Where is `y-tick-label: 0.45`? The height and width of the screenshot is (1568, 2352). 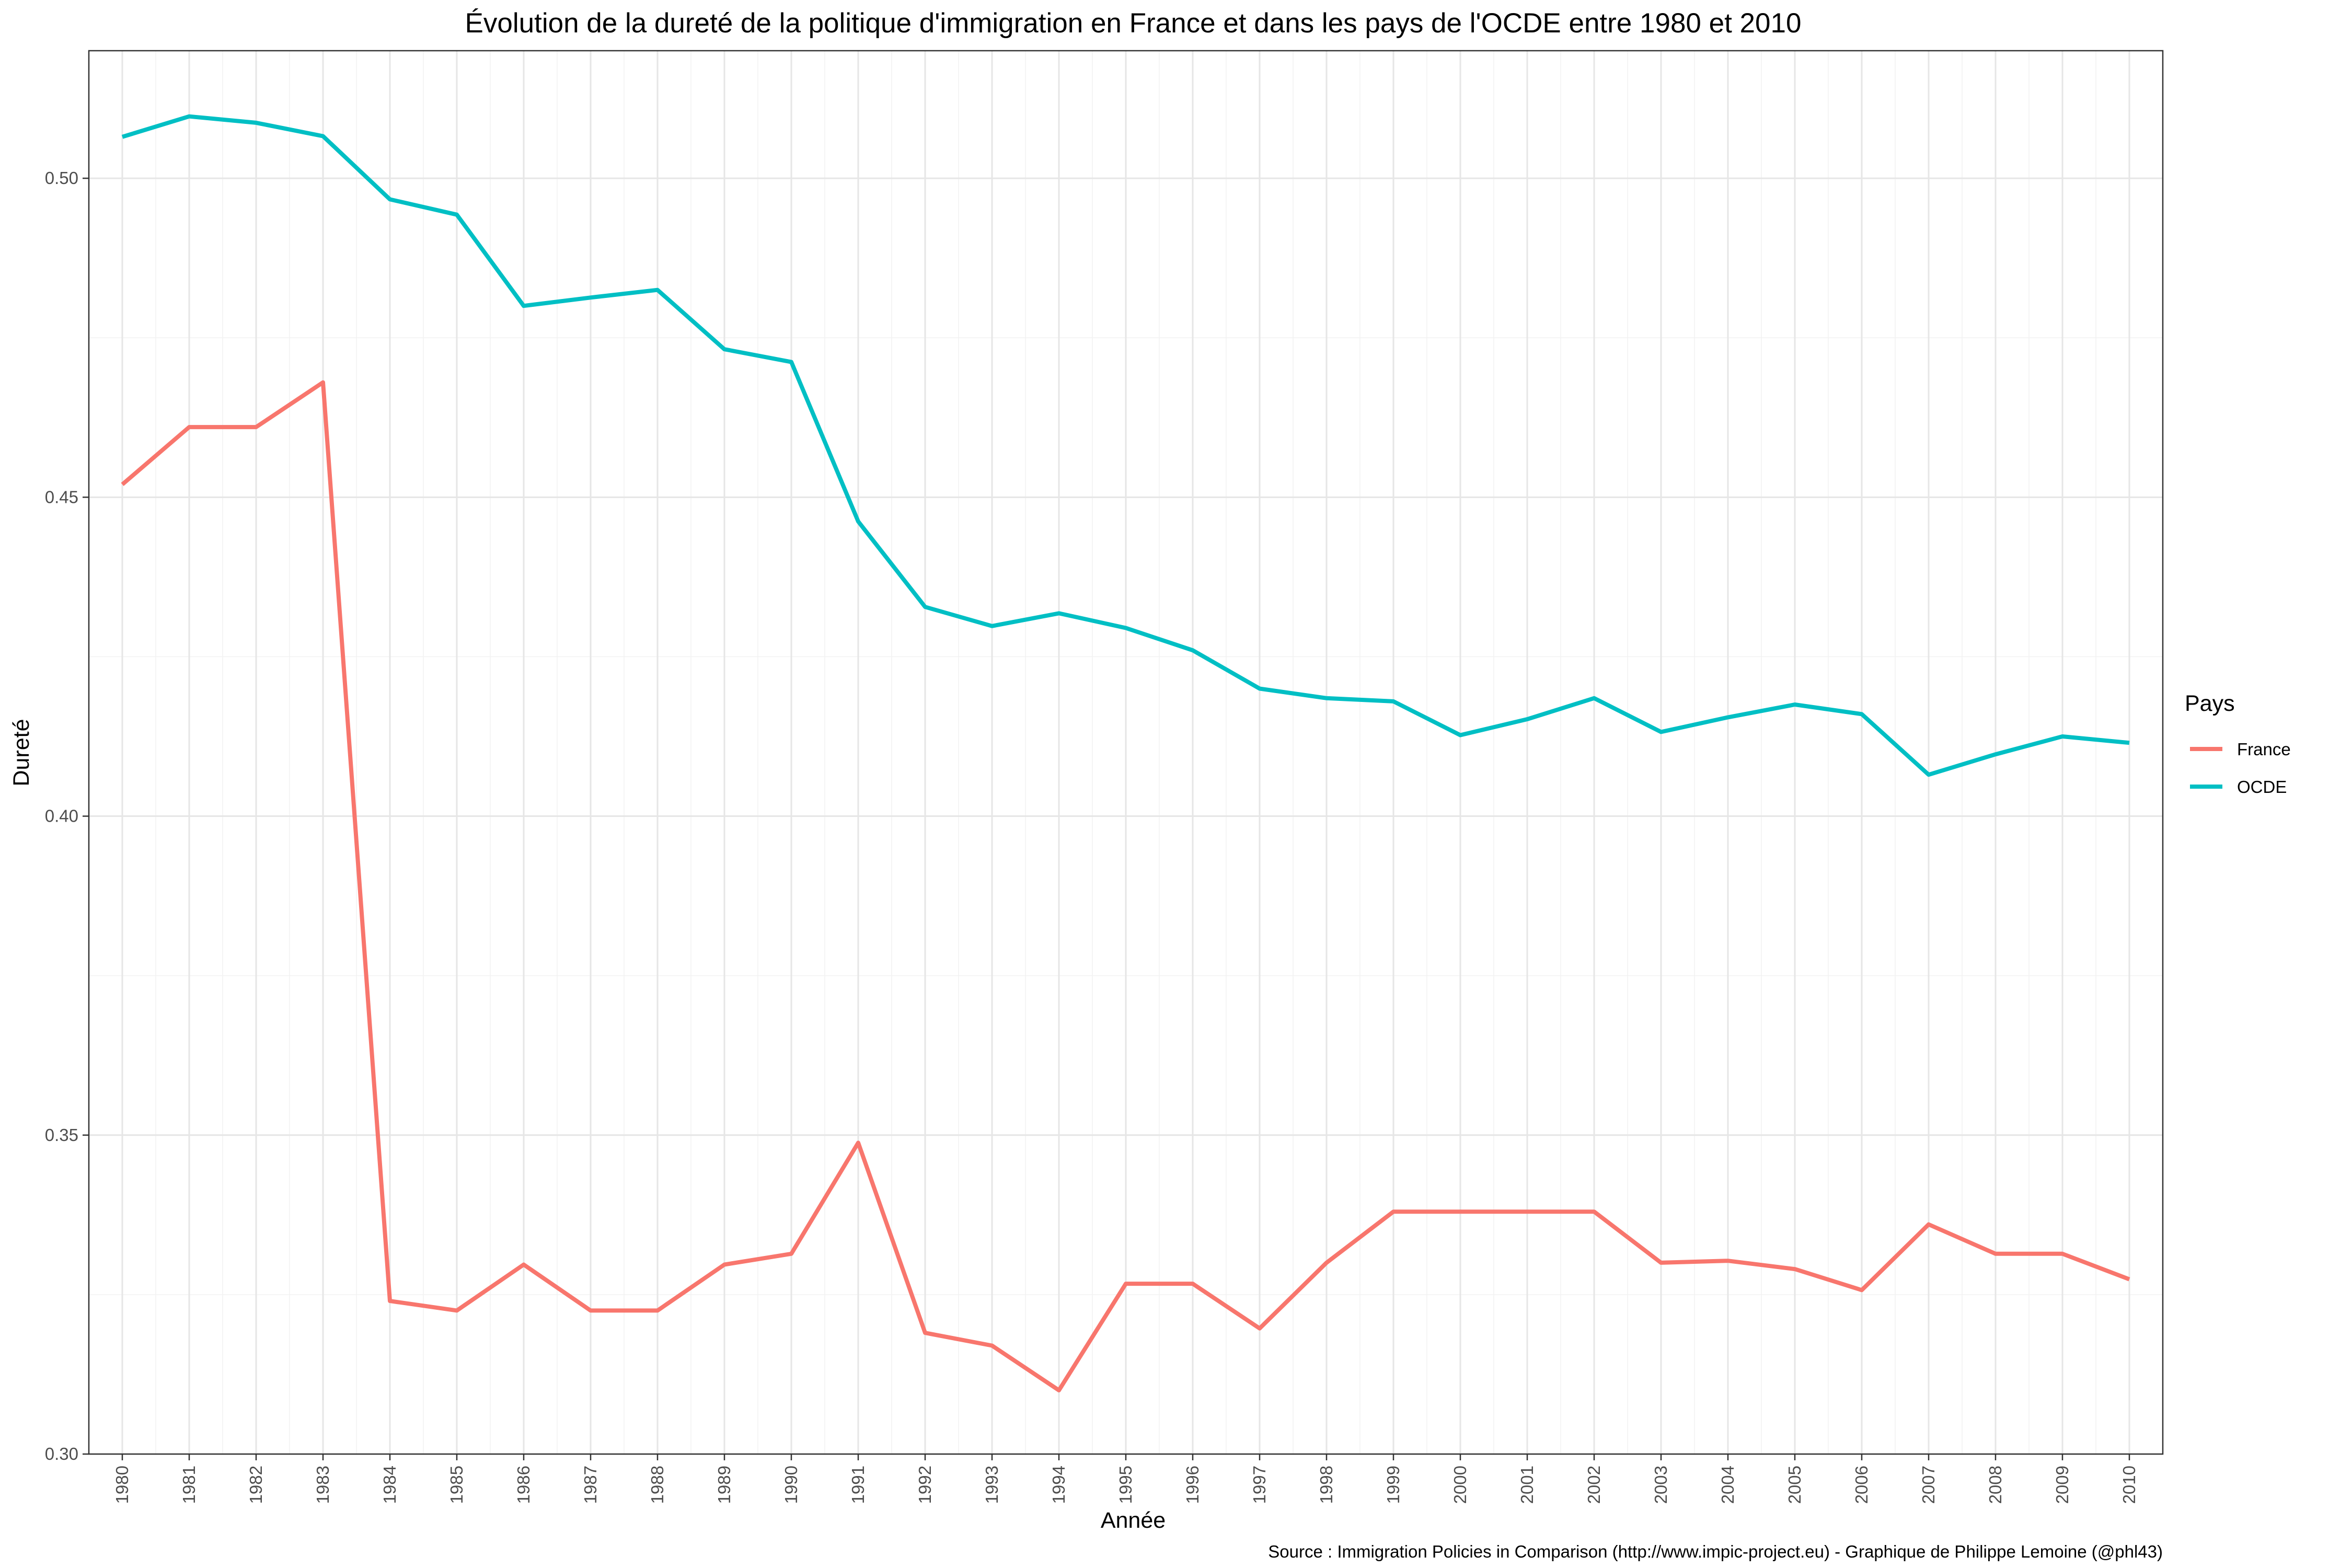 y-tick-label: 0.45 is located at coordinates (61, 496).